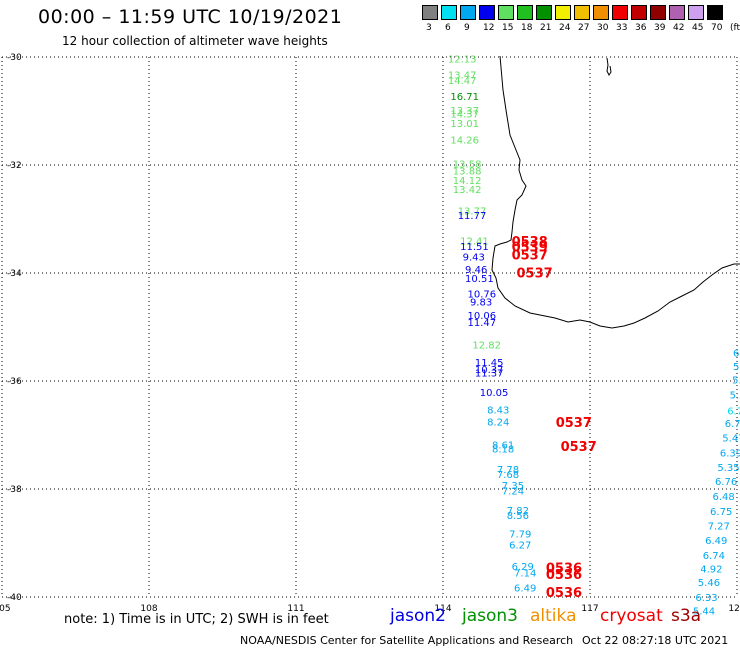 Image resolution: width=740 pixels, height=650 pixels. Describe the element at coordinates (148, 609) in the screenshot. I see `longitude-tick-label: 108` at that location.